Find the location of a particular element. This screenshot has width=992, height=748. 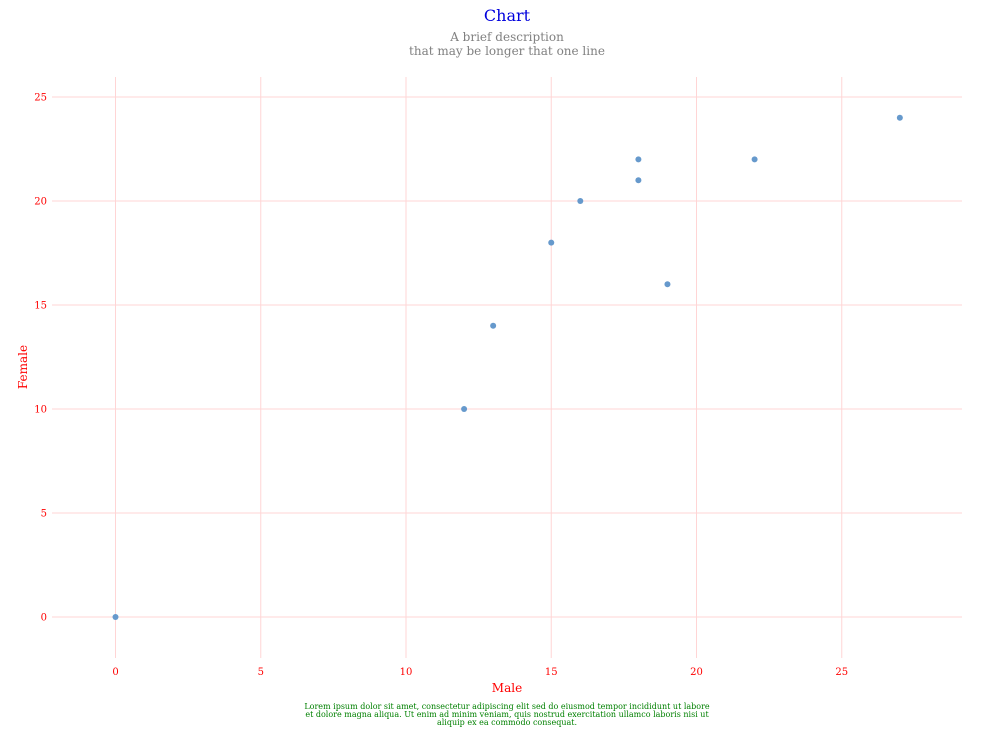

x-tick-label: 15 is located at coordinates (551, 672).